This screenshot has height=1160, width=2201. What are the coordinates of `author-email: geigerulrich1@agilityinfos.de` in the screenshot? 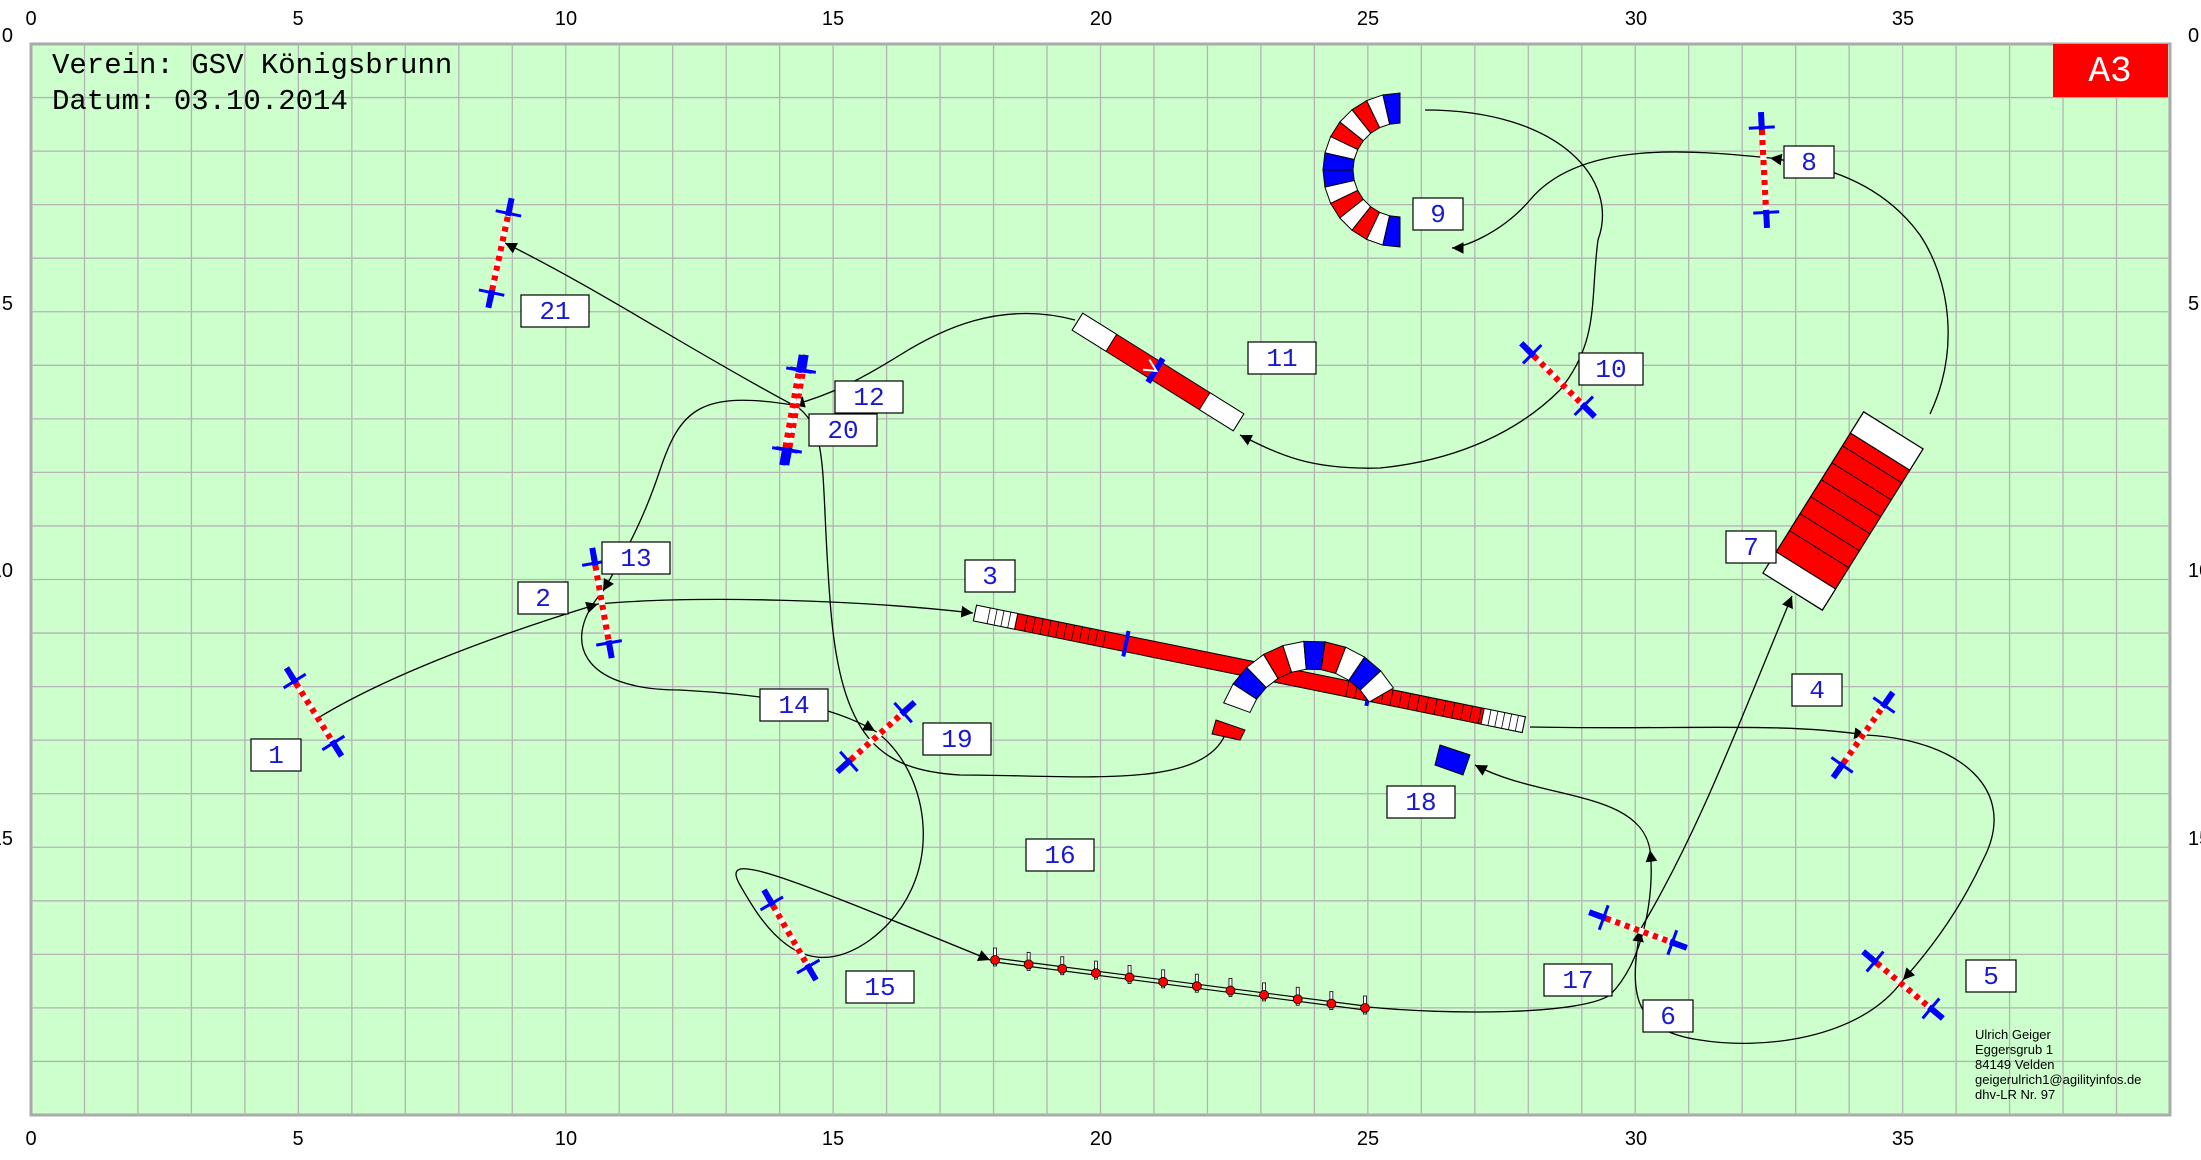 It's located at (2058, 1079).